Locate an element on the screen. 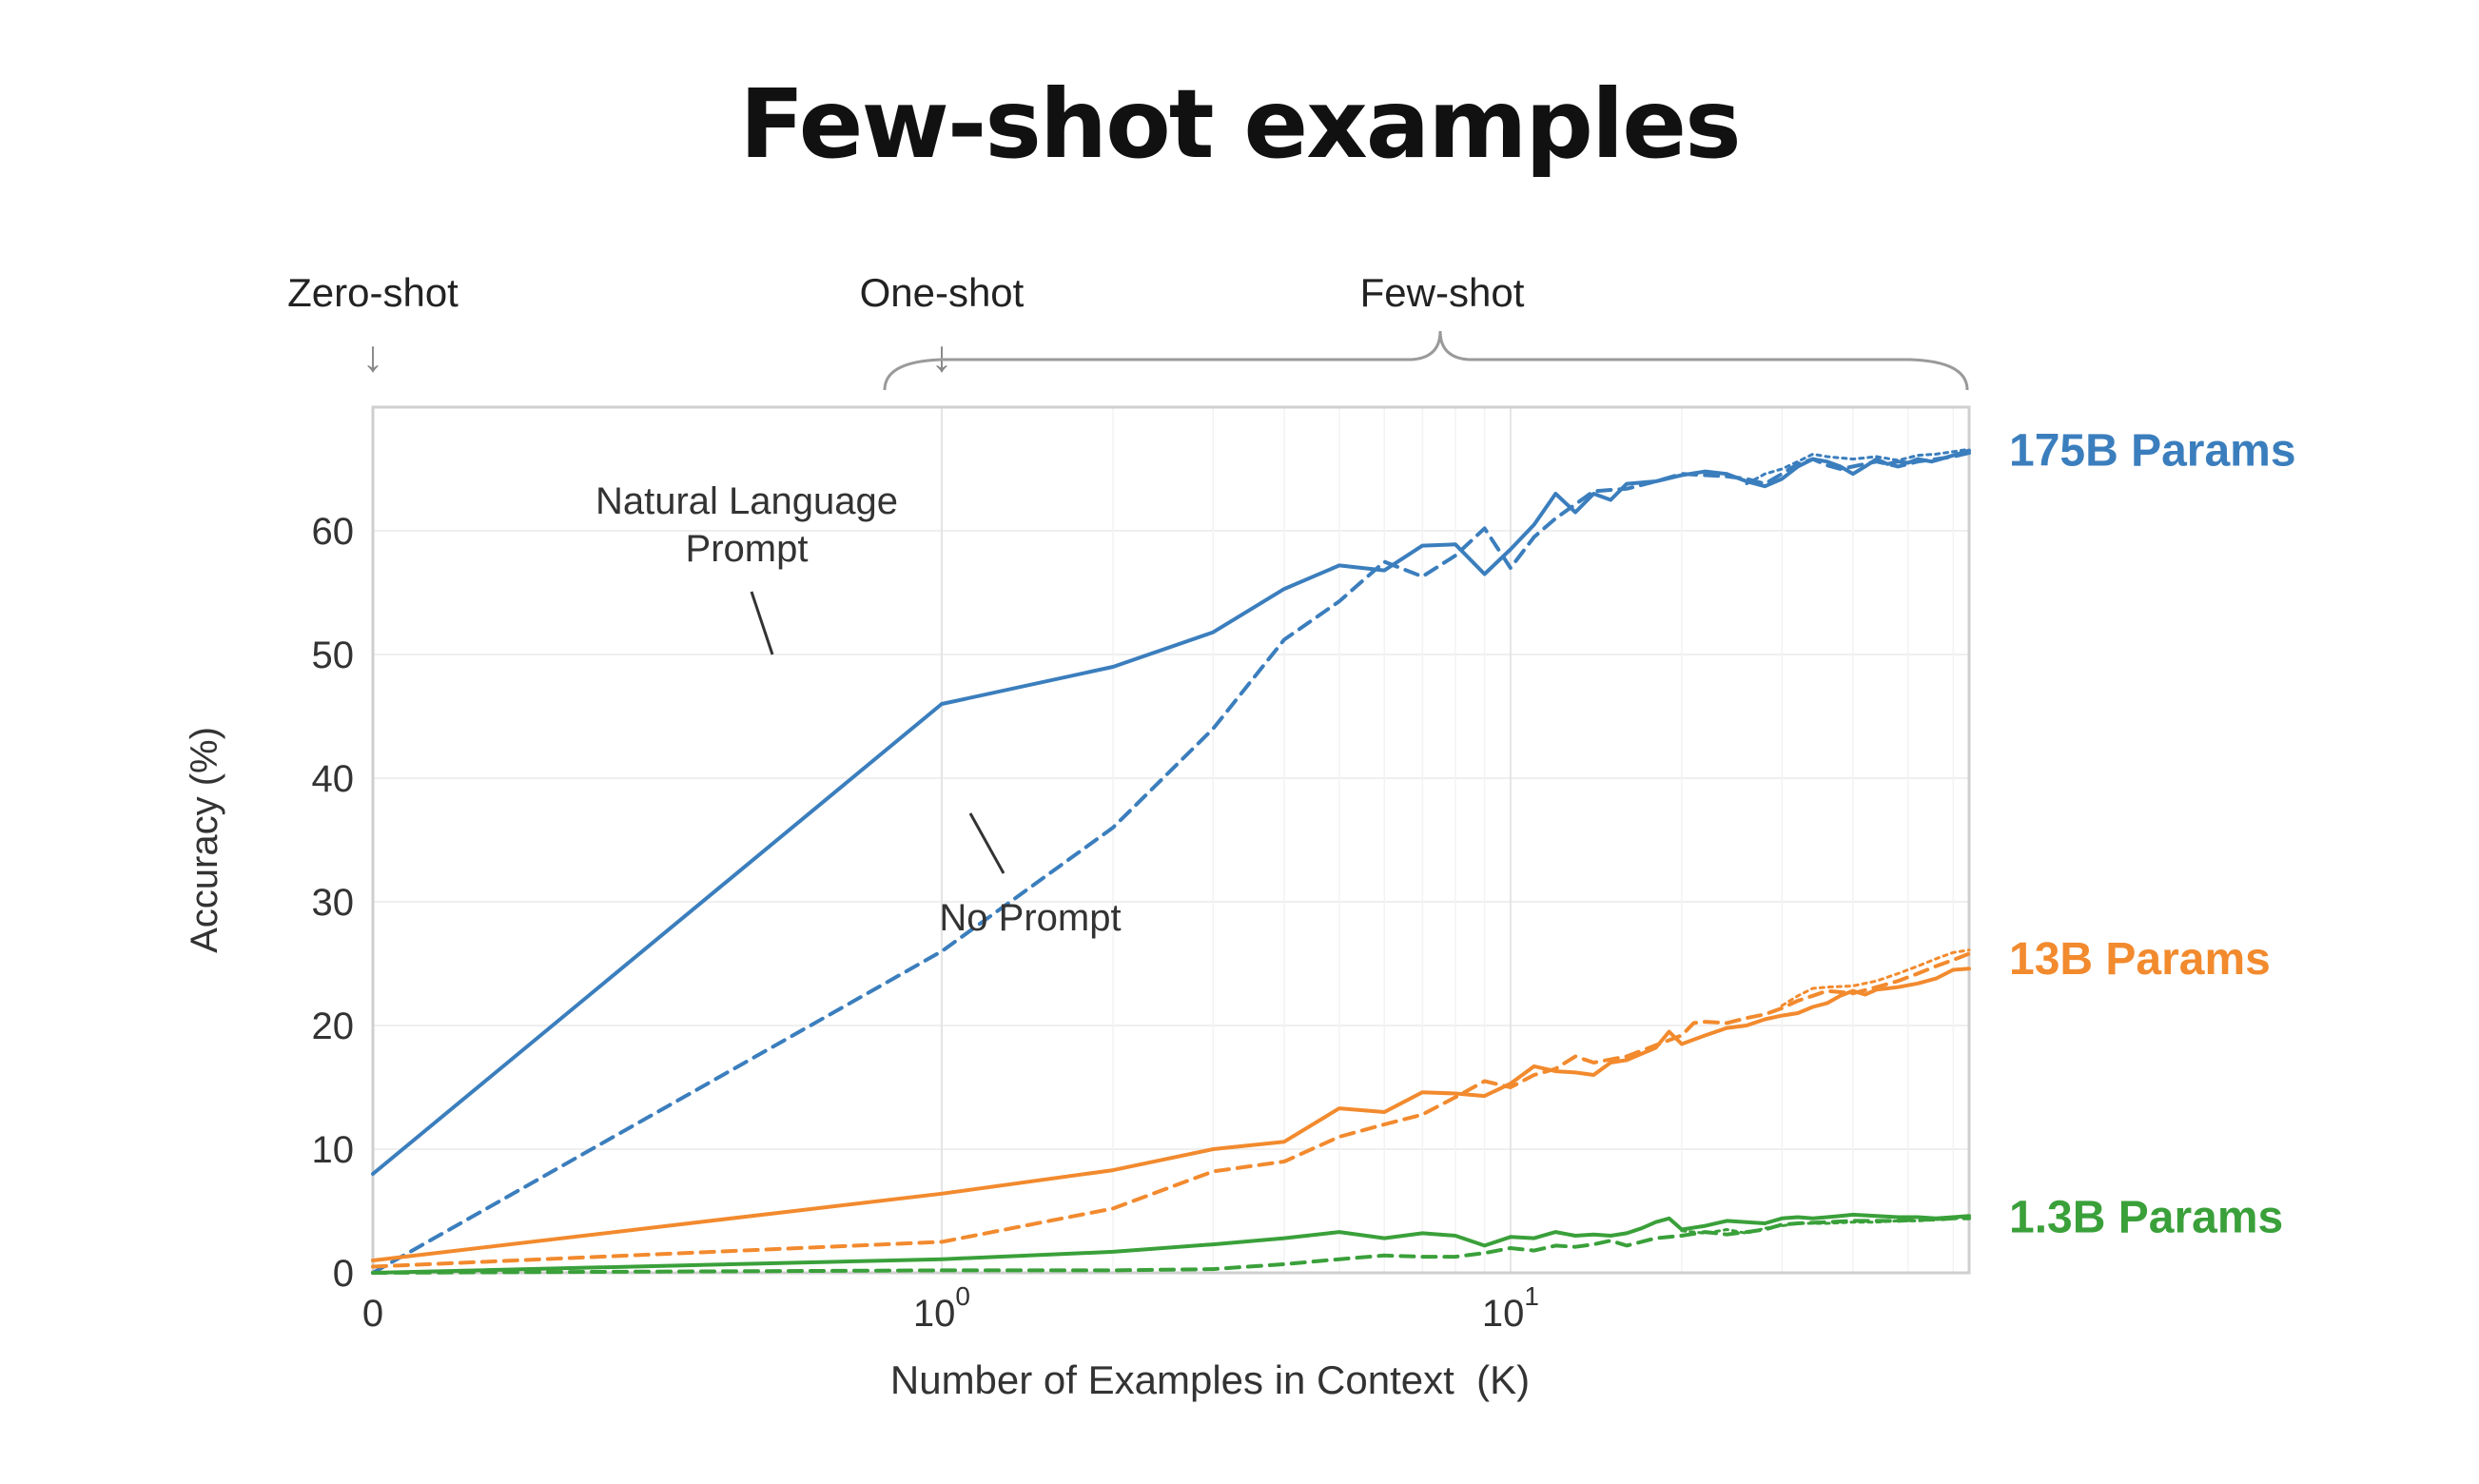 This screenshot has height=1484, width=2479. y-tick-label: 40 is located at coordinates (333, 779).